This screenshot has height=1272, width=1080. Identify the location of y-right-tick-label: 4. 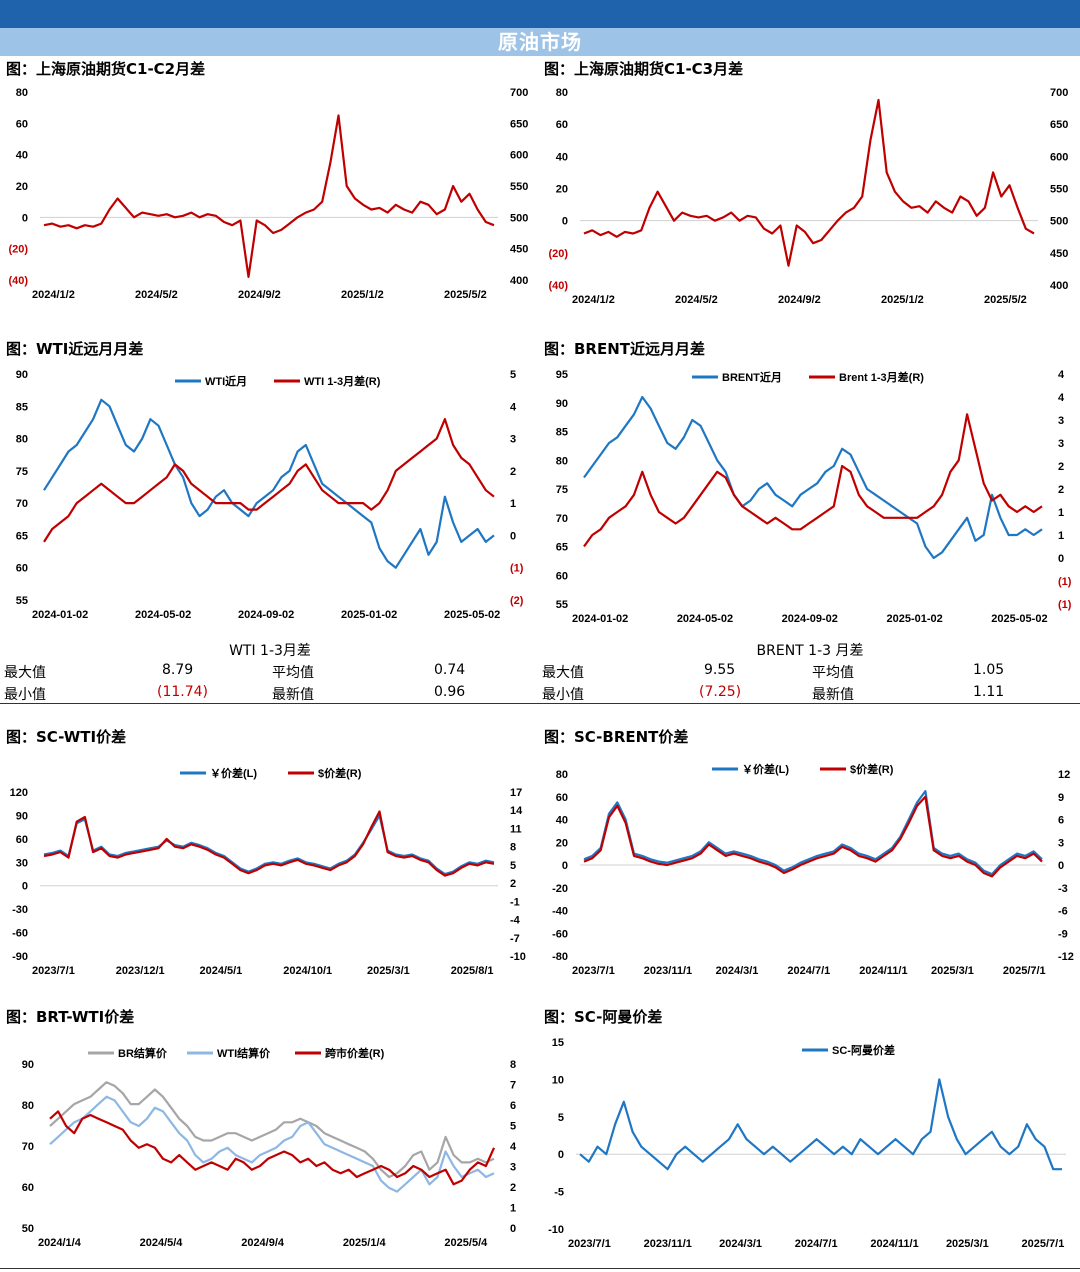
(513, 1147).